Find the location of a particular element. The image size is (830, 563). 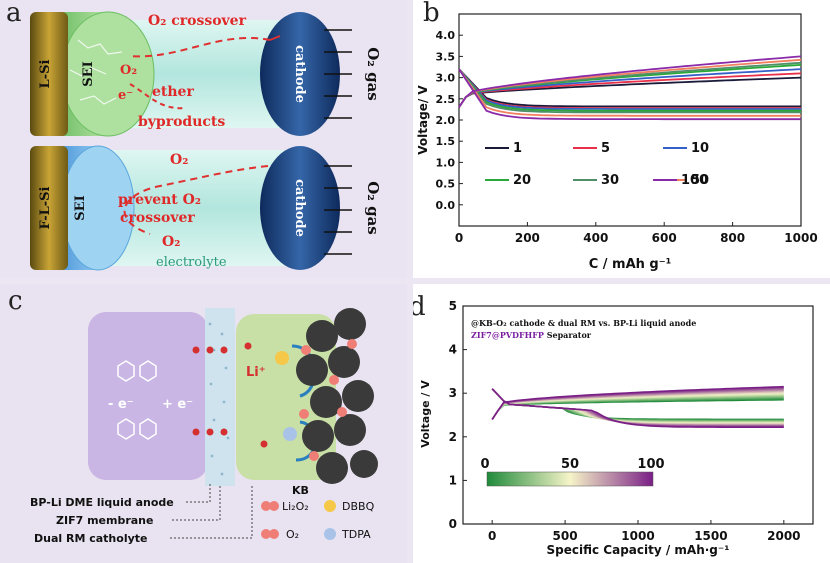

top-o2-label: O₂ is located at coordinates (128, 70).